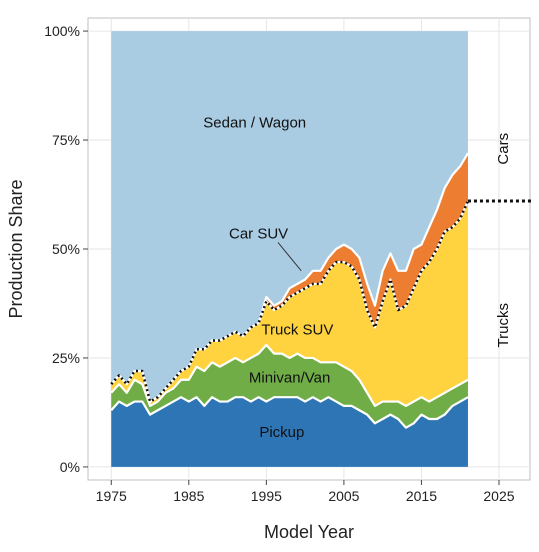 The height and width of the screenshot is (552, 539). What do you see at coordinates (266, 496) in the screenshot?
I see `x-tick-label: 1995` at bounding box center [266, 496].